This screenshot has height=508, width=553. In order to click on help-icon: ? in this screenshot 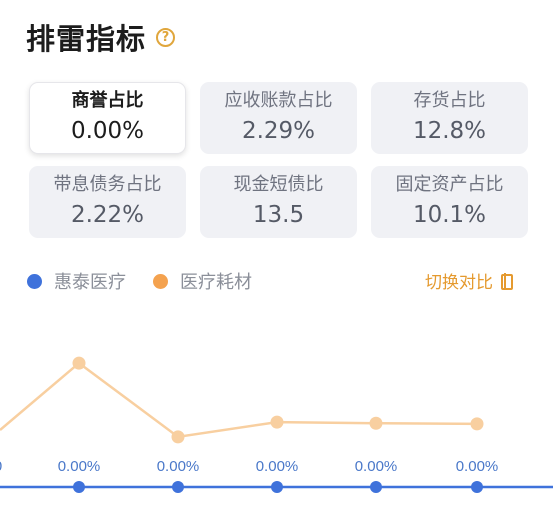, I will do `click(166, 37)`.